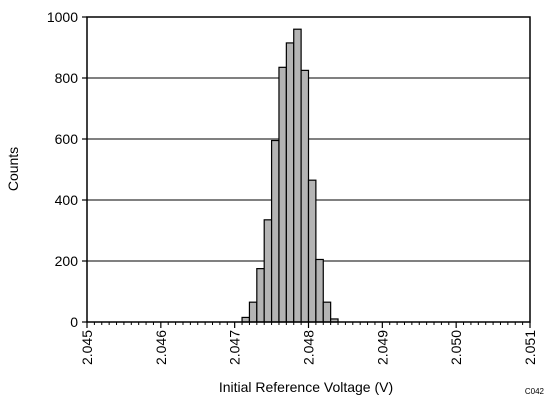 Image resolution: width=547 pixels, height=396 pixels. What do you see at coordinates (456, 347) in the screenshot?
I see `x-tick-label: 2.050` at bounding box center [456, 347].